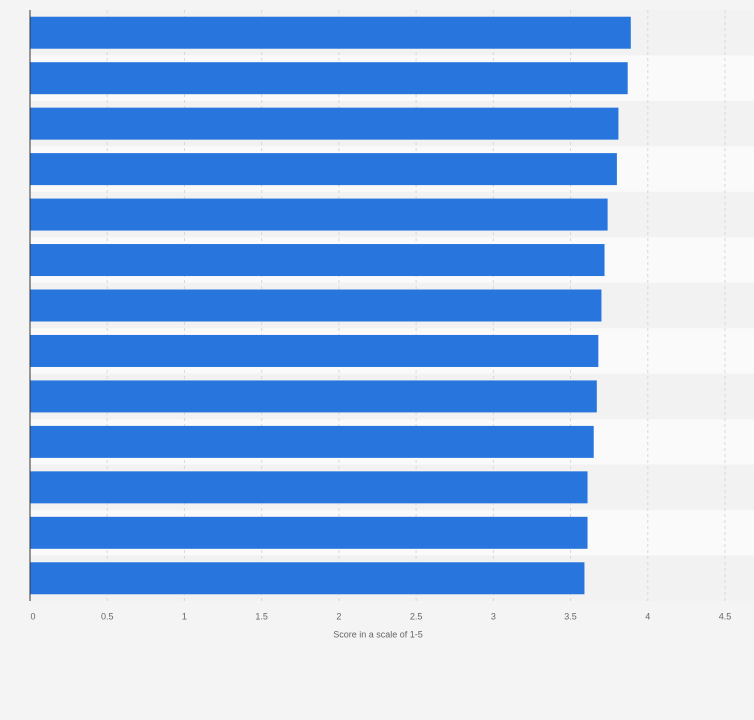 This screenshot has width=754, height=720. I want to click on x-tick-label: 1, so click(184, 616).